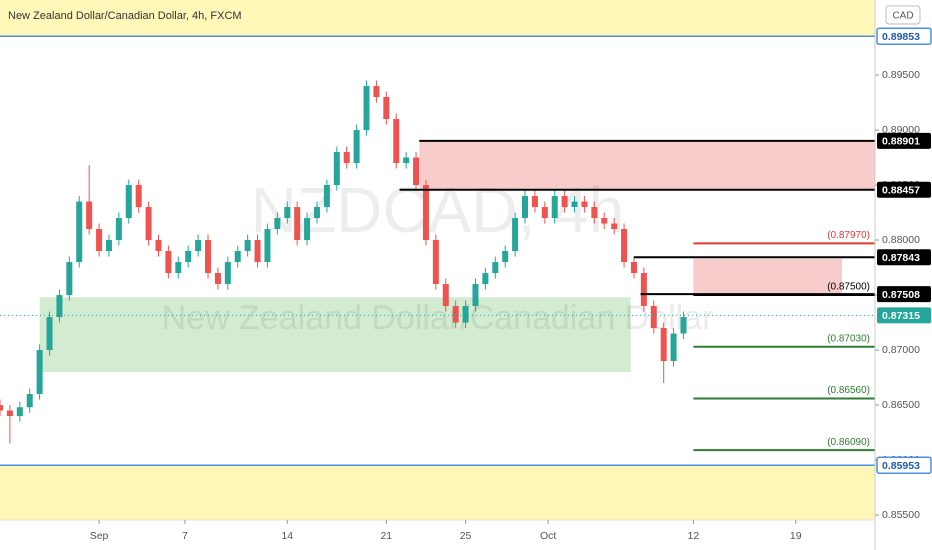 The height and width of the screenshot is (550, 932). I want to click on x-tick-label: 7, so click(185, 536).